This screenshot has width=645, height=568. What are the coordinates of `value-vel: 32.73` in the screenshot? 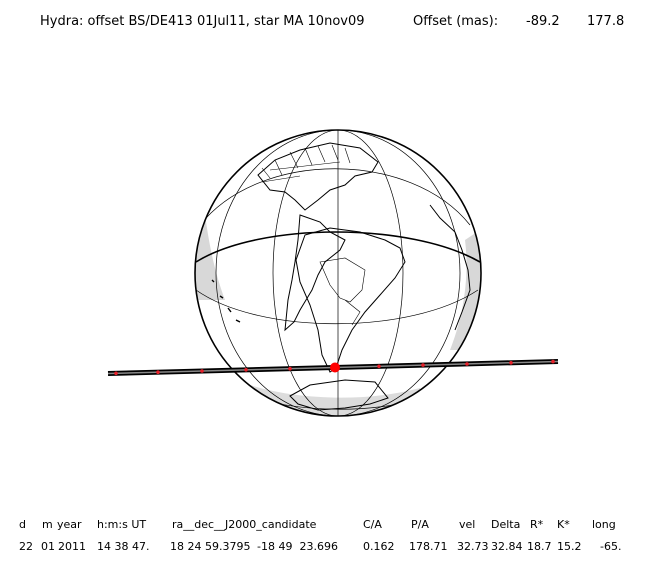 It's located at (473, 546).